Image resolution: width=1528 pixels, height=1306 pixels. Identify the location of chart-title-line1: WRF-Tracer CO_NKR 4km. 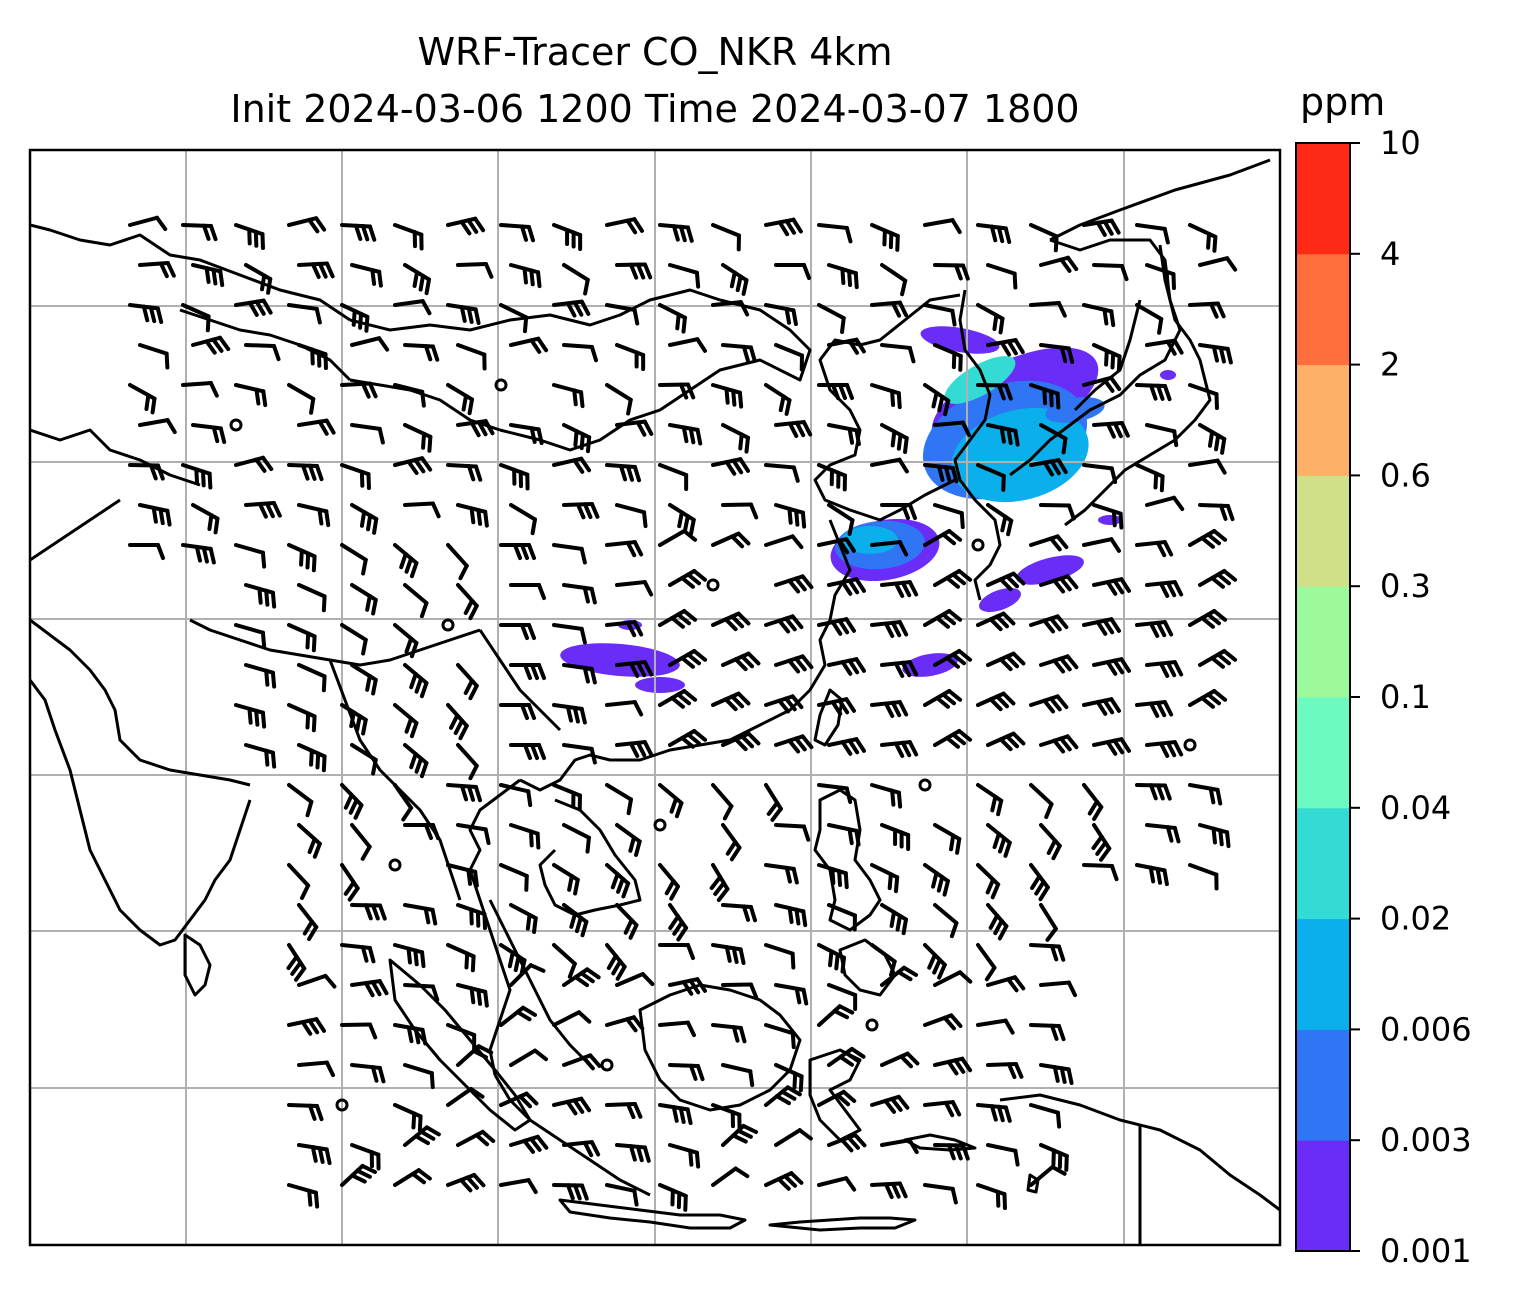
(655, 52).